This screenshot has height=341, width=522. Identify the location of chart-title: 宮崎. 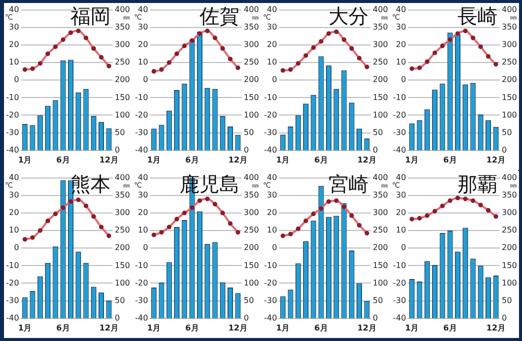
(348, 184).